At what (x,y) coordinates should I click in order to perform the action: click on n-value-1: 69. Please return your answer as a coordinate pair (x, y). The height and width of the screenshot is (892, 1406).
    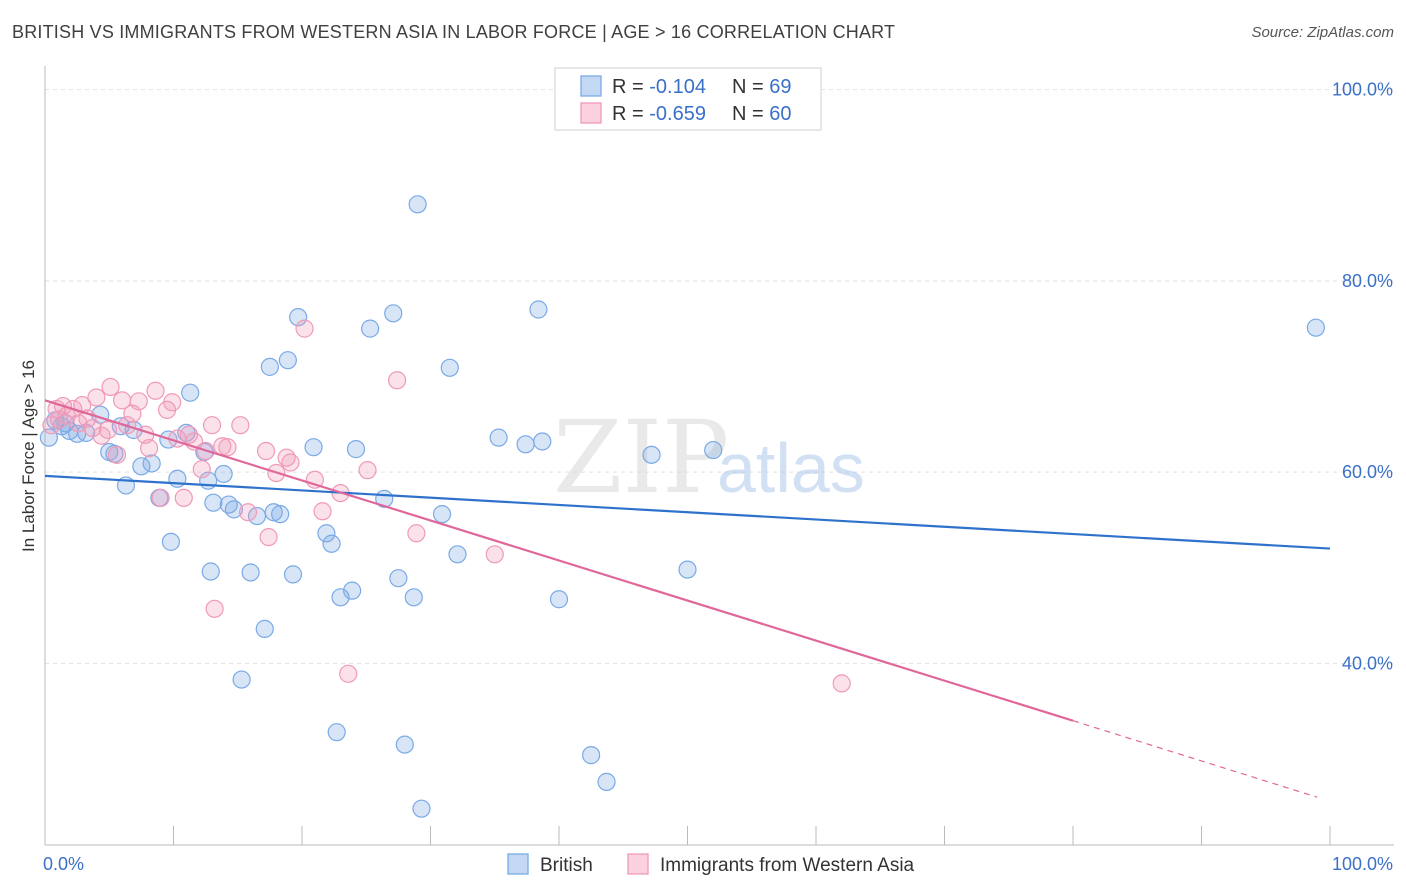
    Looking at the image, I should click on (780, 87).